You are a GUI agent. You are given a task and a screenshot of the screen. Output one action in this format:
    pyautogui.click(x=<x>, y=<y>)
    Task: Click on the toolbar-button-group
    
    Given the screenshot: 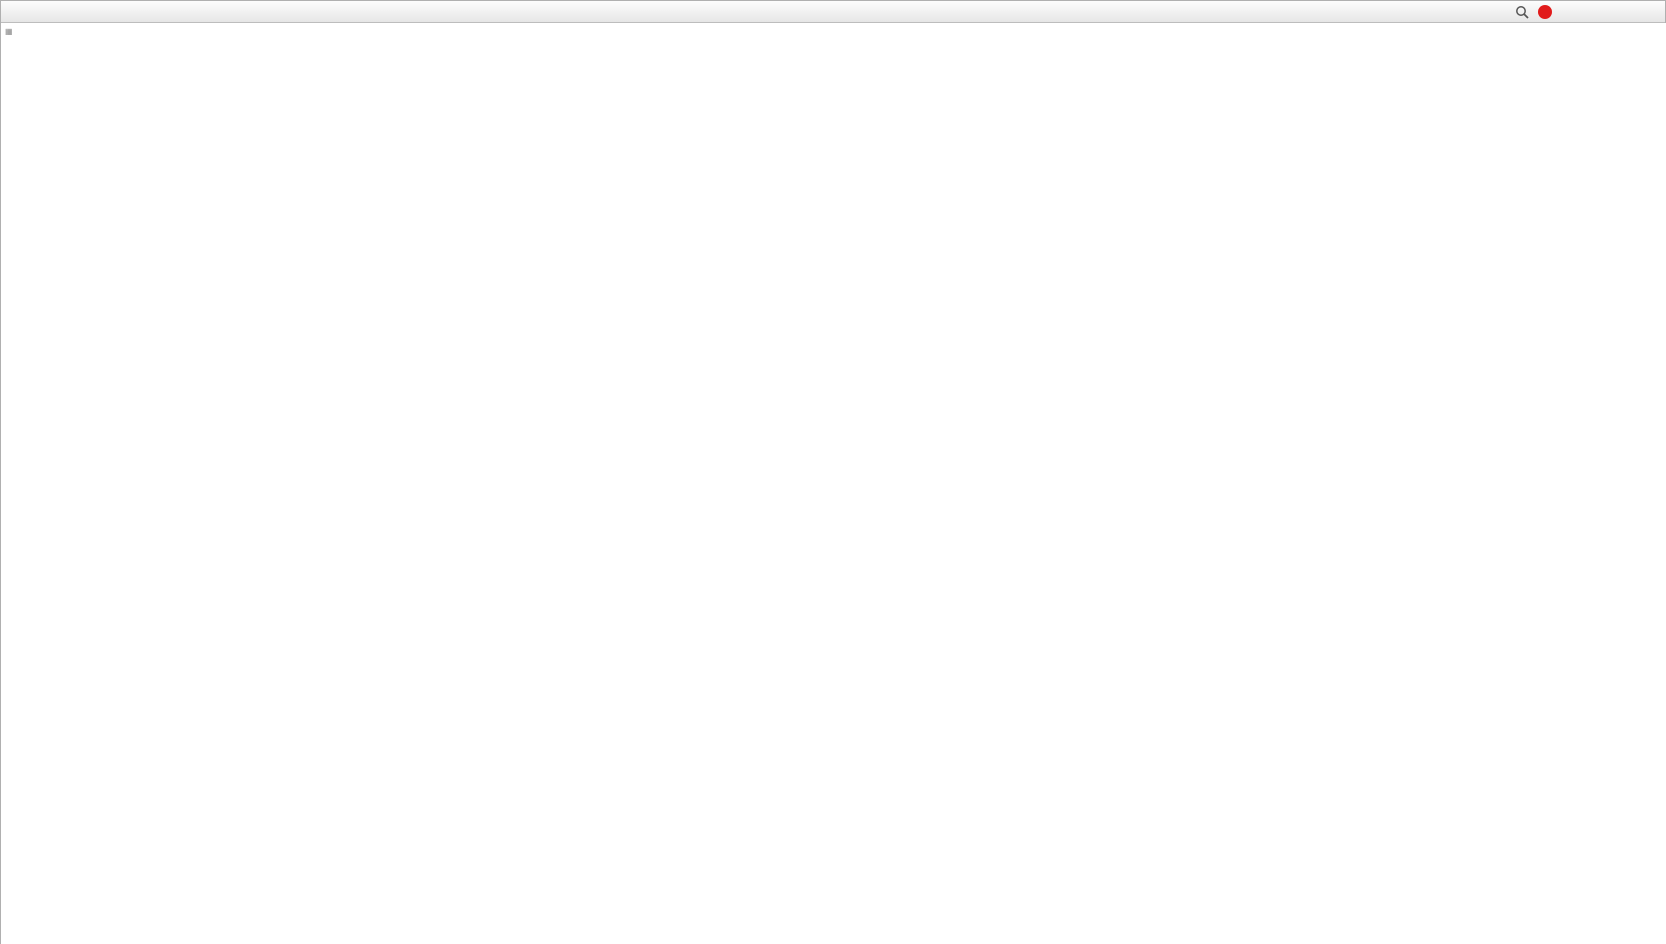 What is the action you would take?
    pyautogui.click(x=833, y=11)
    